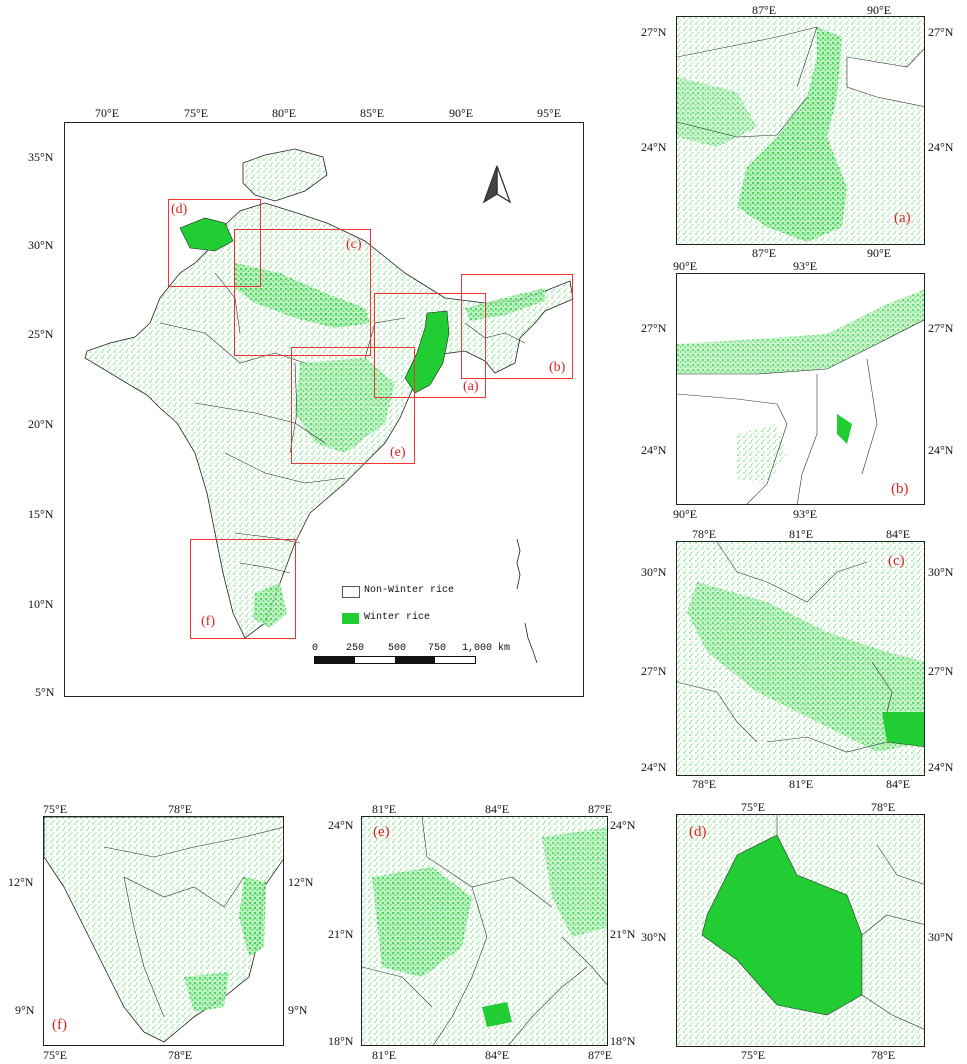  I want to click on scale-label: 500, so click(397, 648).